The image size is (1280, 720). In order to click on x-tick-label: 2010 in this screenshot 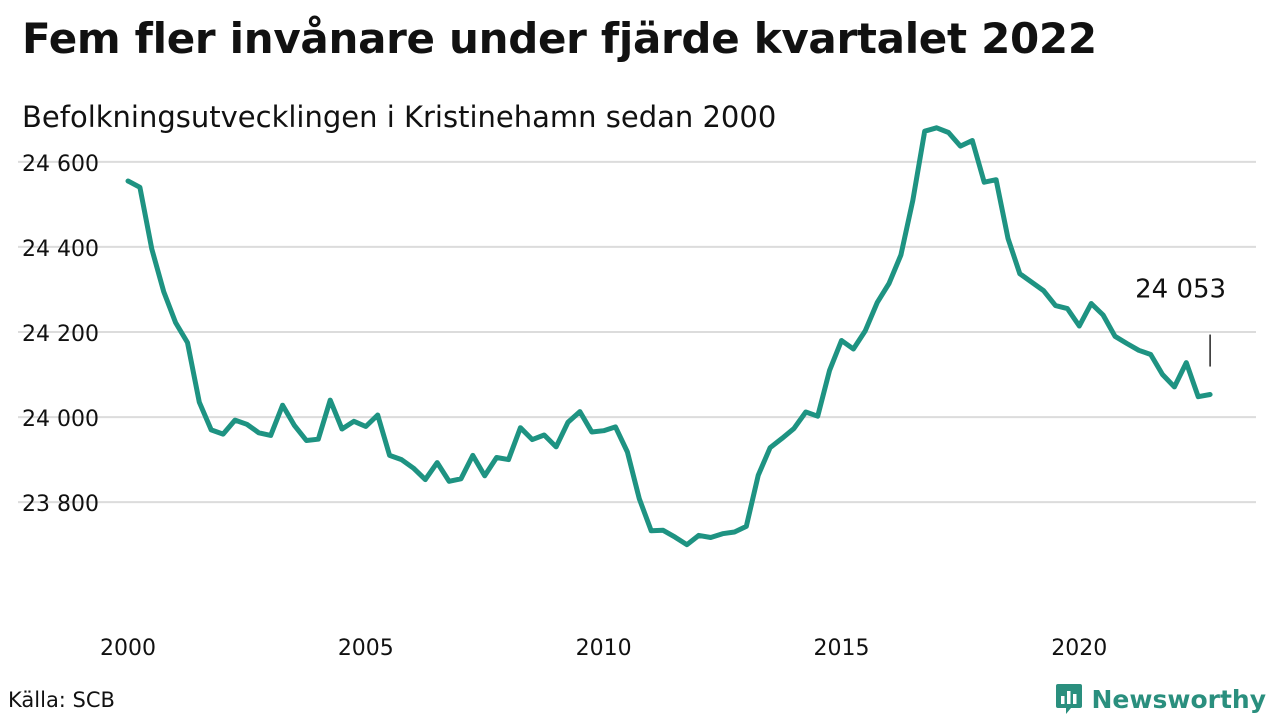, I will do `click(604, 648)`.